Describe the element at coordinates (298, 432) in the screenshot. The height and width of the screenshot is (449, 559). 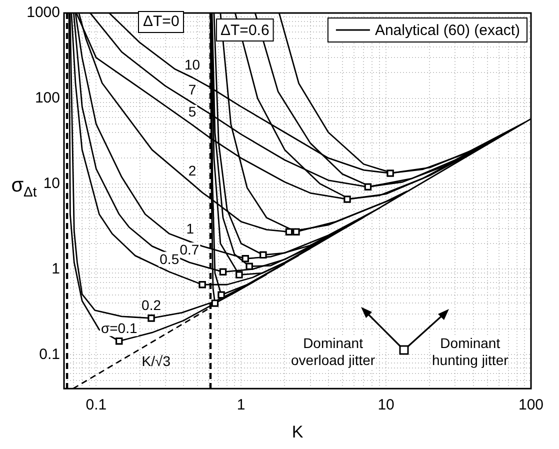
I see `x-axis-title: K` at that location.